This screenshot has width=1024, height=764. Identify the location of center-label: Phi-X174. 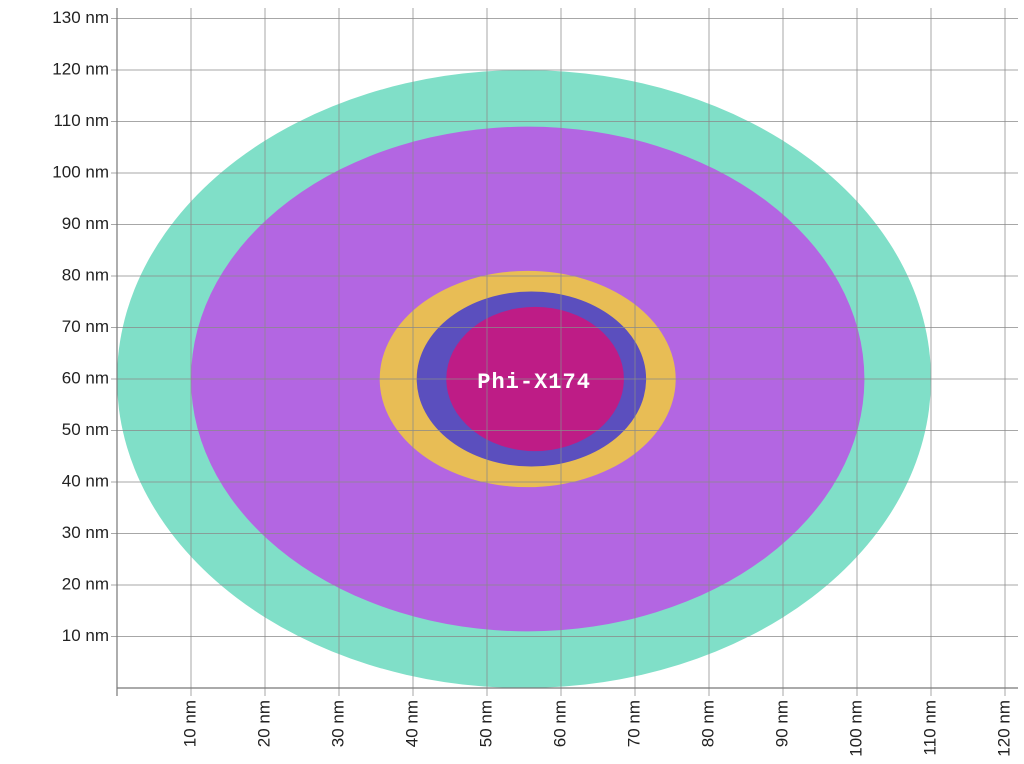
(534, 382).